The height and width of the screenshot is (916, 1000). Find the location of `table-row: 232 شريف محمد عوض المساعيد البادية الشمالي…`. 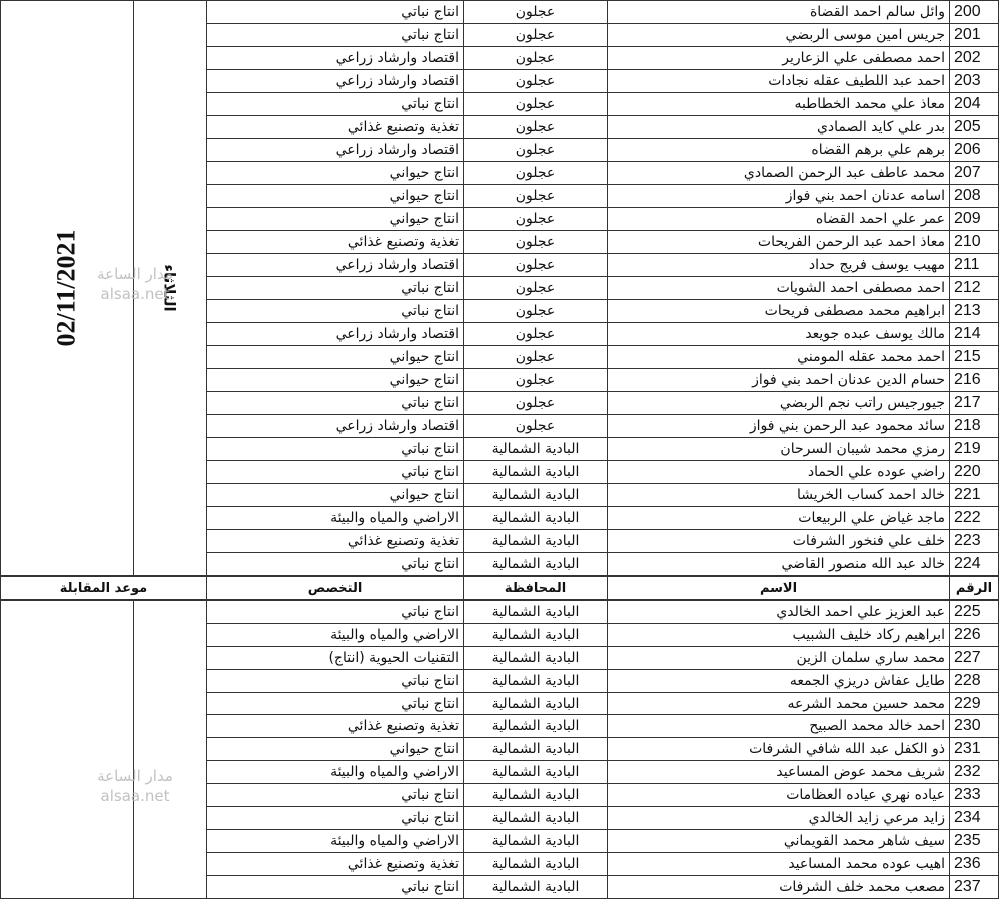

table-row: 232 شريف محمد عوض المساعيد البادية الشمالي… is located at coordinates (500, 772).